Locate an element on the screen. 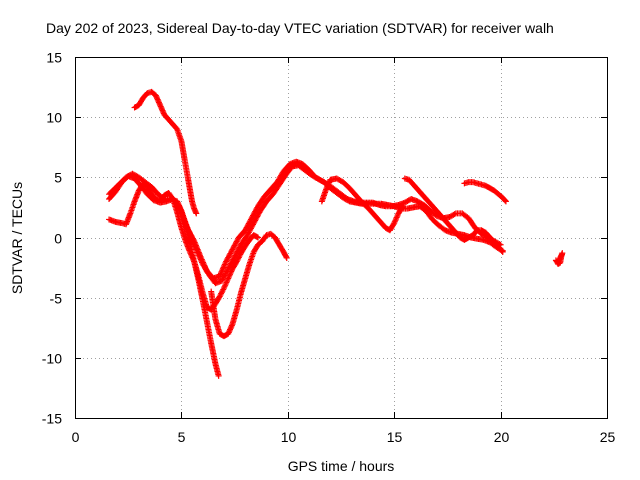 The width and height of the screenshot is (640, 480). x-tick-label: 0 is located at coordinates (76, 437).